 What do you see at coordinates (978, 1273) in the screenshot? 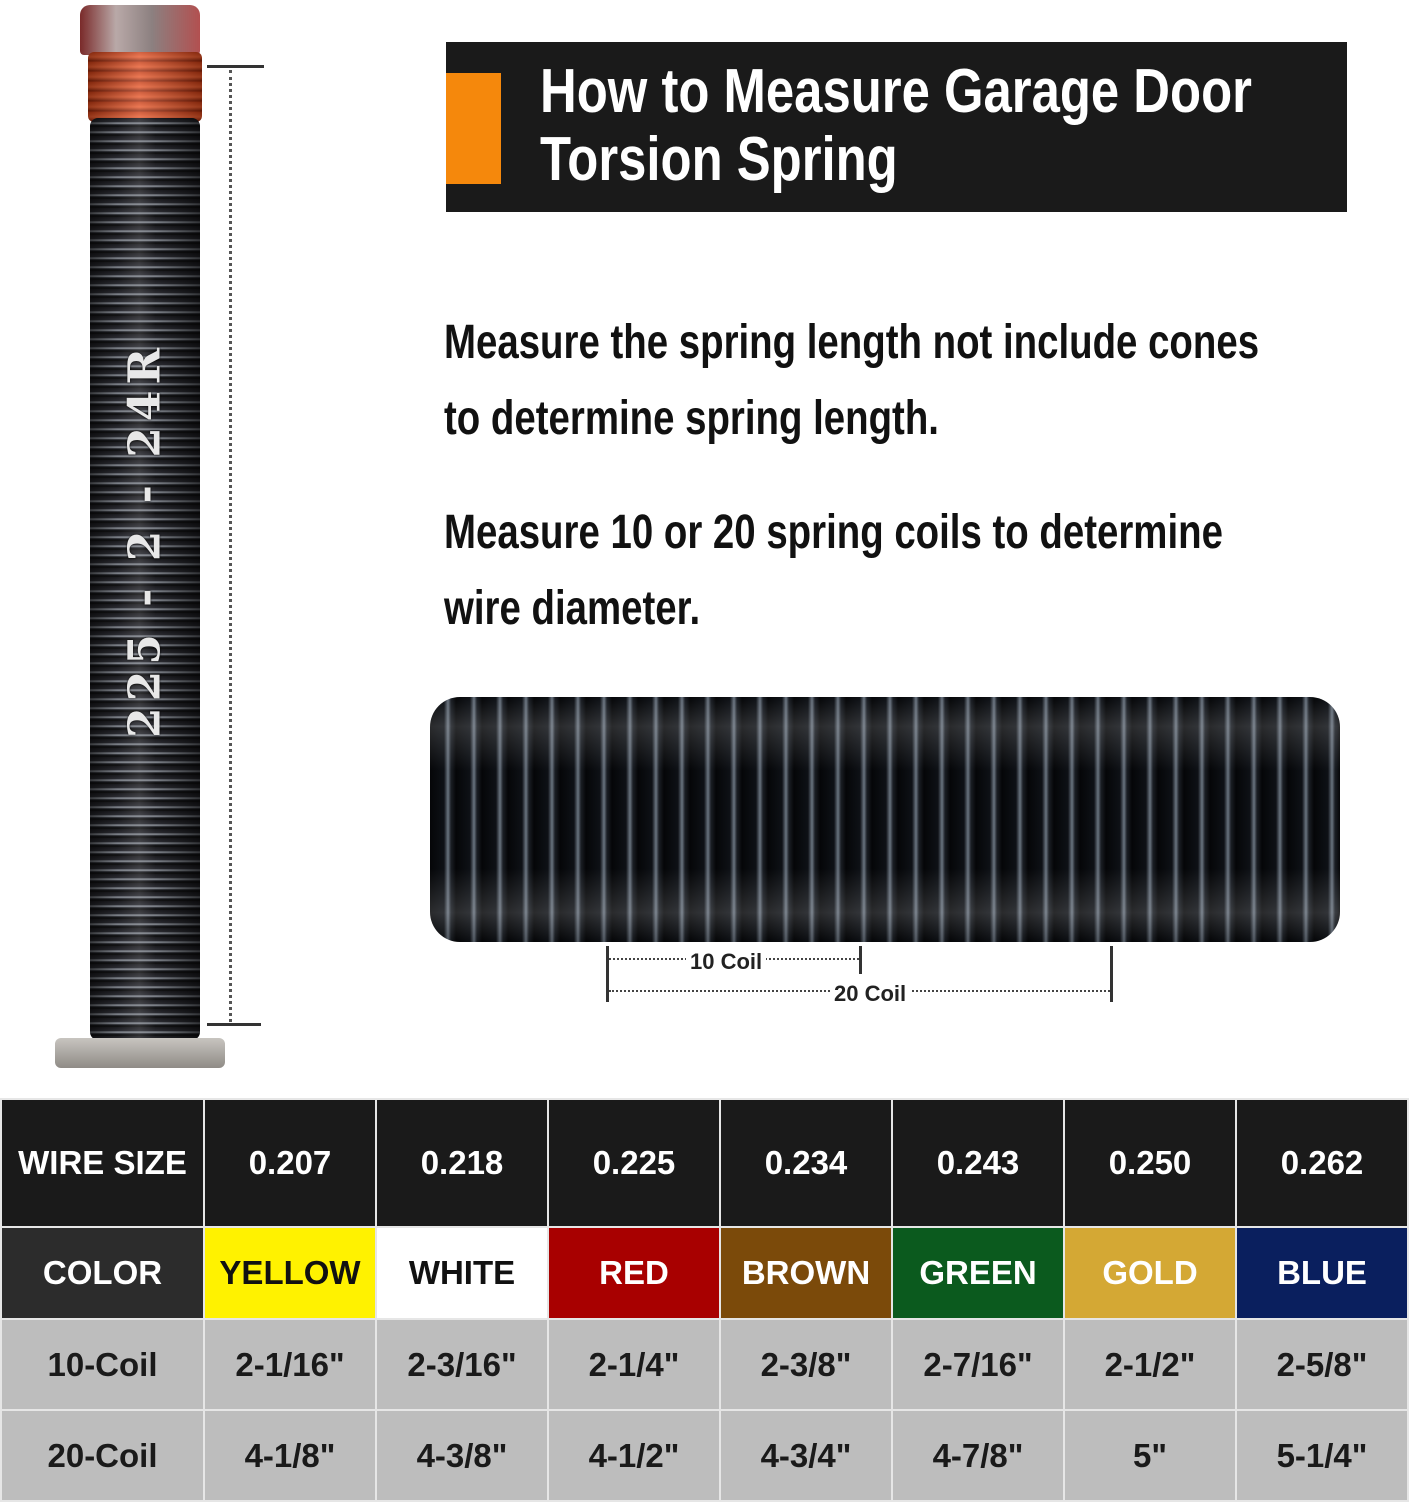
I see `color-cell: GREEN` at bounding box center [978, 1273].